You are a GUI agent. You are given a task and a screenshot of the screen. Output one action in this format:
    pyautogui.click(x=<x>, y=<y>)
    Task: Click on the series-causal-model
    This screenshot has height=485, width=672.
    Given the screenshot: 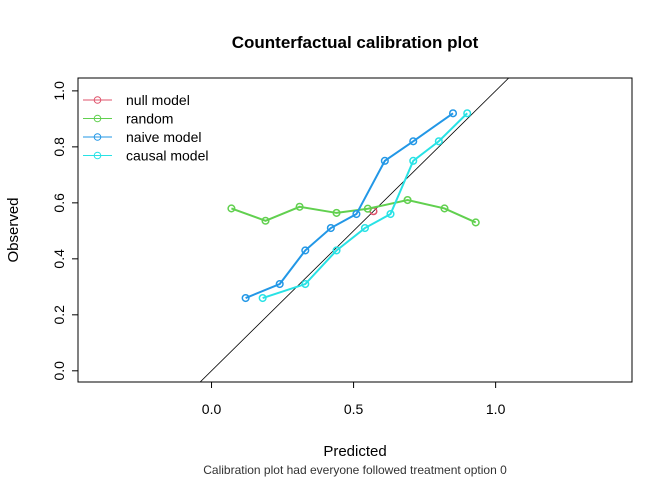 What is the action you would take?
    pyautogui.click(x=365, y=206)
    